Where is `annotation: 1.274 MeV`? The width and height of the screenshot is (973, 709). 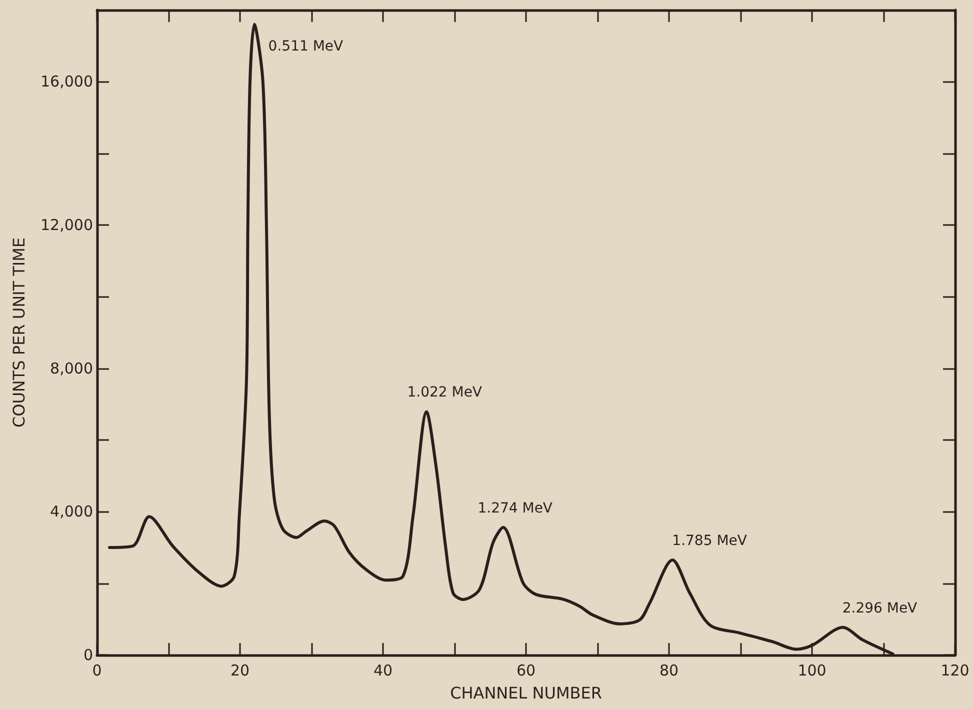
annotation: 1.274 MeV is located at coordinates (515, 508).